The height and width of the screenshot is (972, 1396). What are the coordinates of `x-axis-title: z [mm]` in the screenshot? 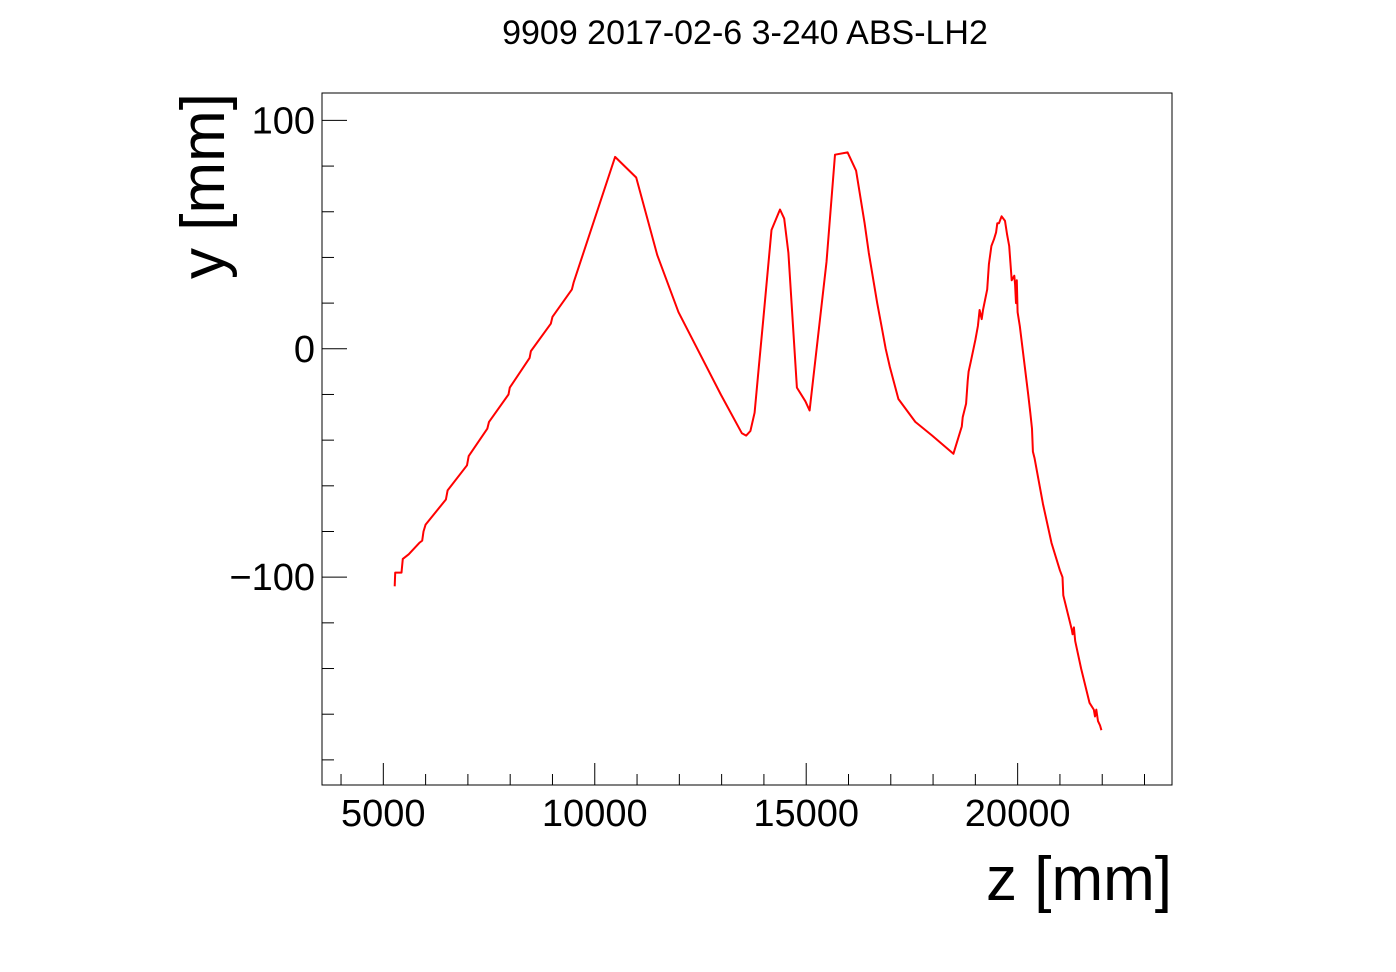 It's located at (1079, 879).